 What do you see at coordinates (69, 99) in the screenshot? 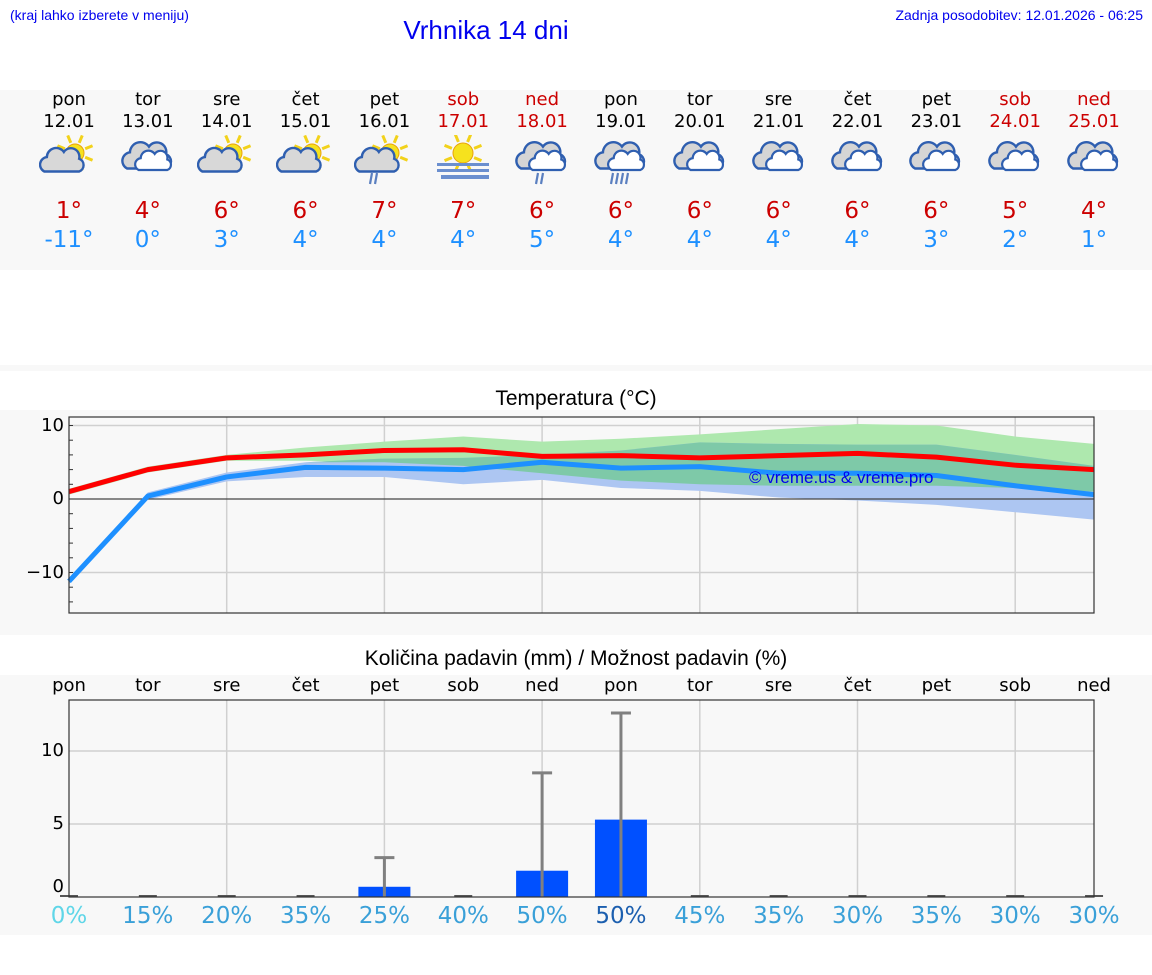
I see `day-of-week: pon` at bounding box center [69, 99].